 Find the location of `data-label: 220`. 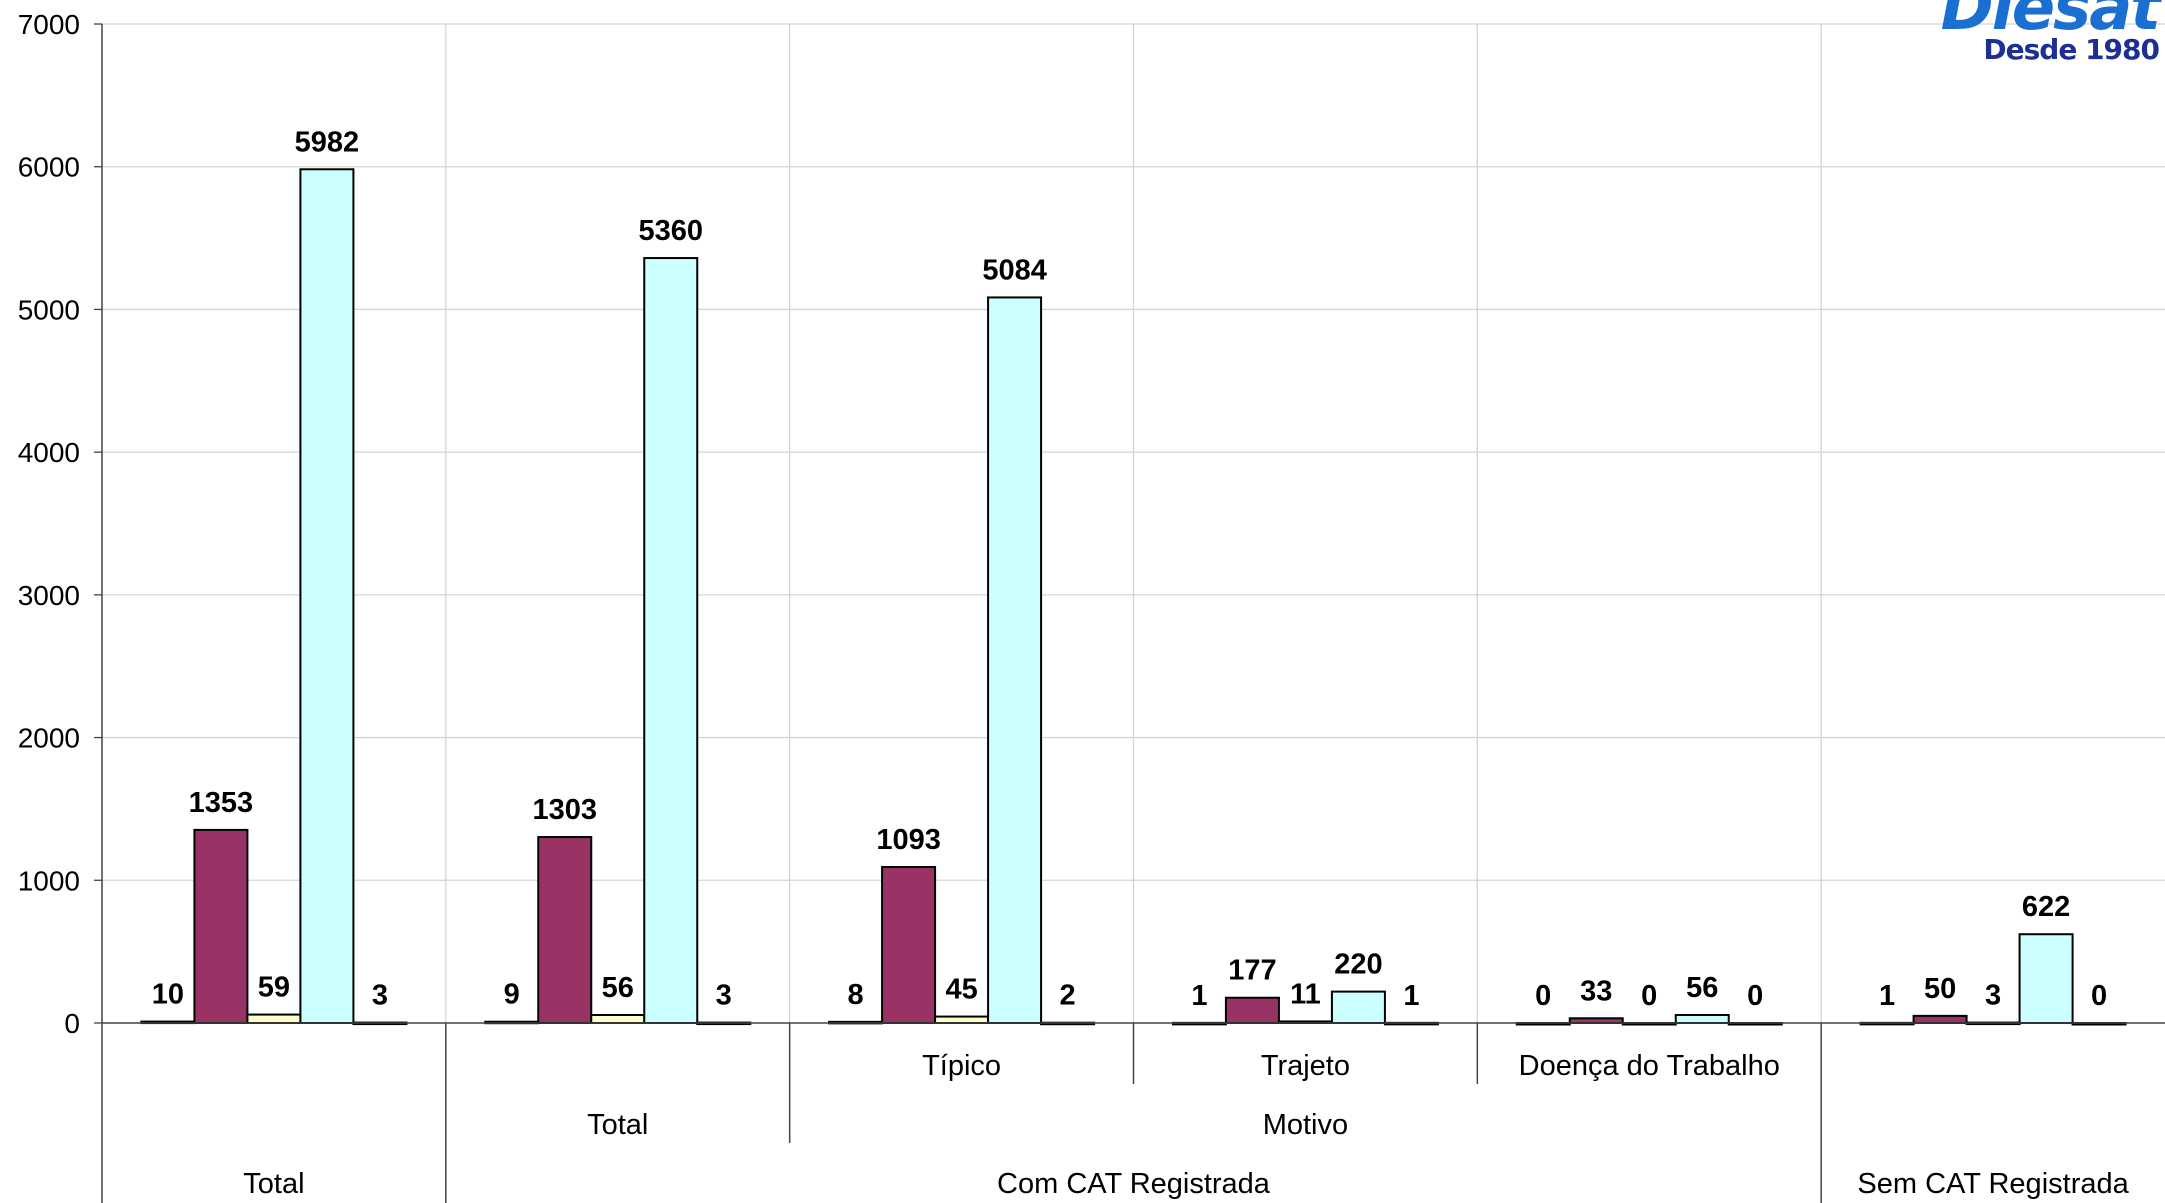

data-label: 220 is located at coordinates (1358, 965).